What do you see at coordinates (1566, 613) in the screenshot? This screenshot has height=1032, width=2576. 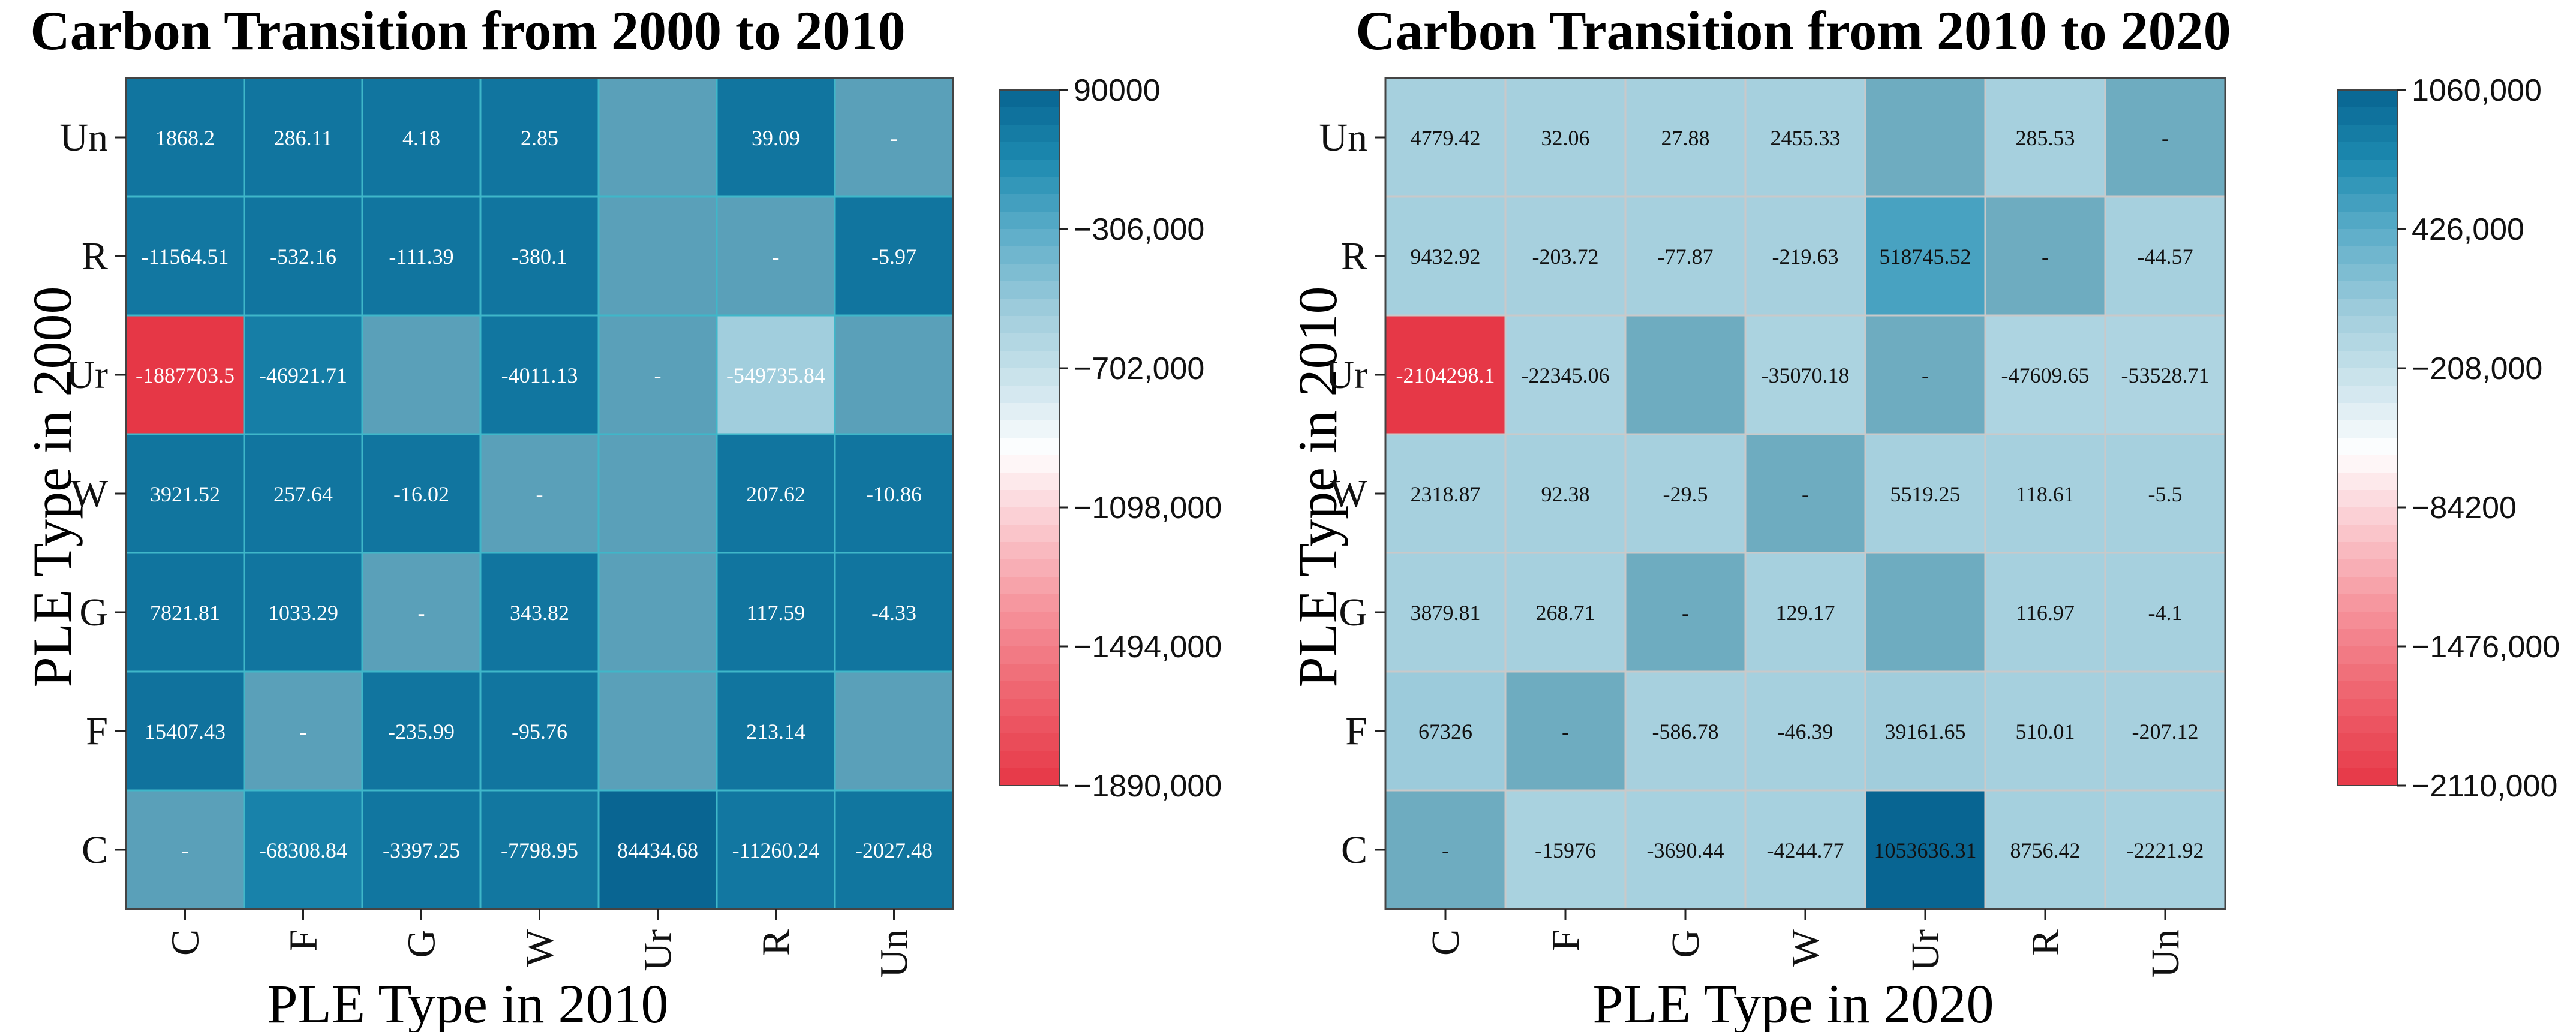 I see `cell-value-label: 268.71` at bounding box center [1566, 613].